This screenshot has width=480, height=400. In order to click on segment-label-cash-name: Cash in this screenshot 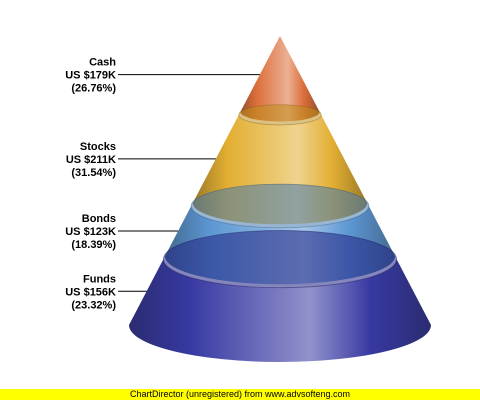, I will do `click(102, 63)`.